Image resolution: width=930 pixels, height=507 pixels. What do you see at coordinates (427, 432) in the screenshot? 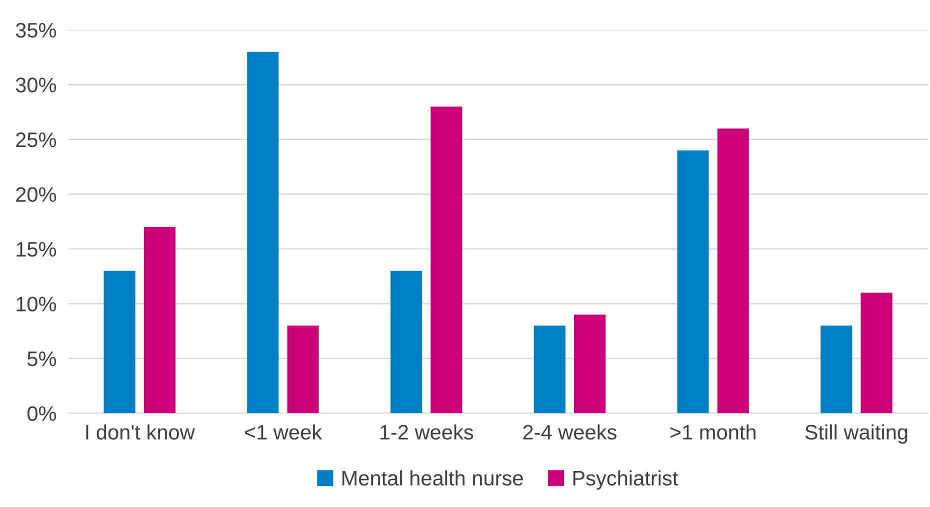
I see `x-tick-label: 1-2 weeks` at bounding box center [427, 432].